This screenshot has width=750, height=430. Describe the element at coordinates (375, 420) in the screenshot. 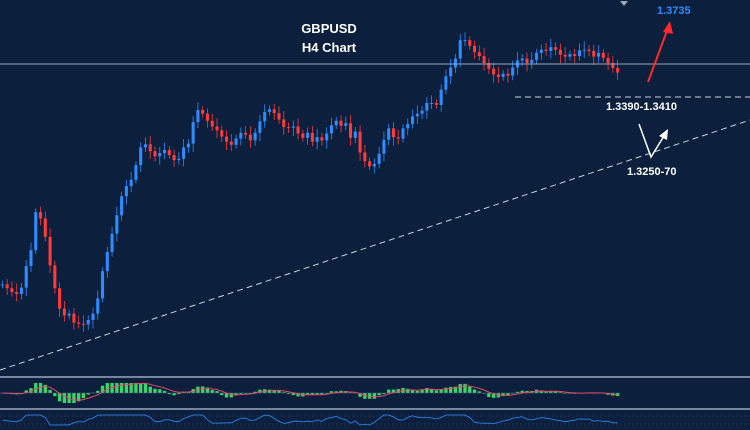

I see `oscillator-panel` at that location.